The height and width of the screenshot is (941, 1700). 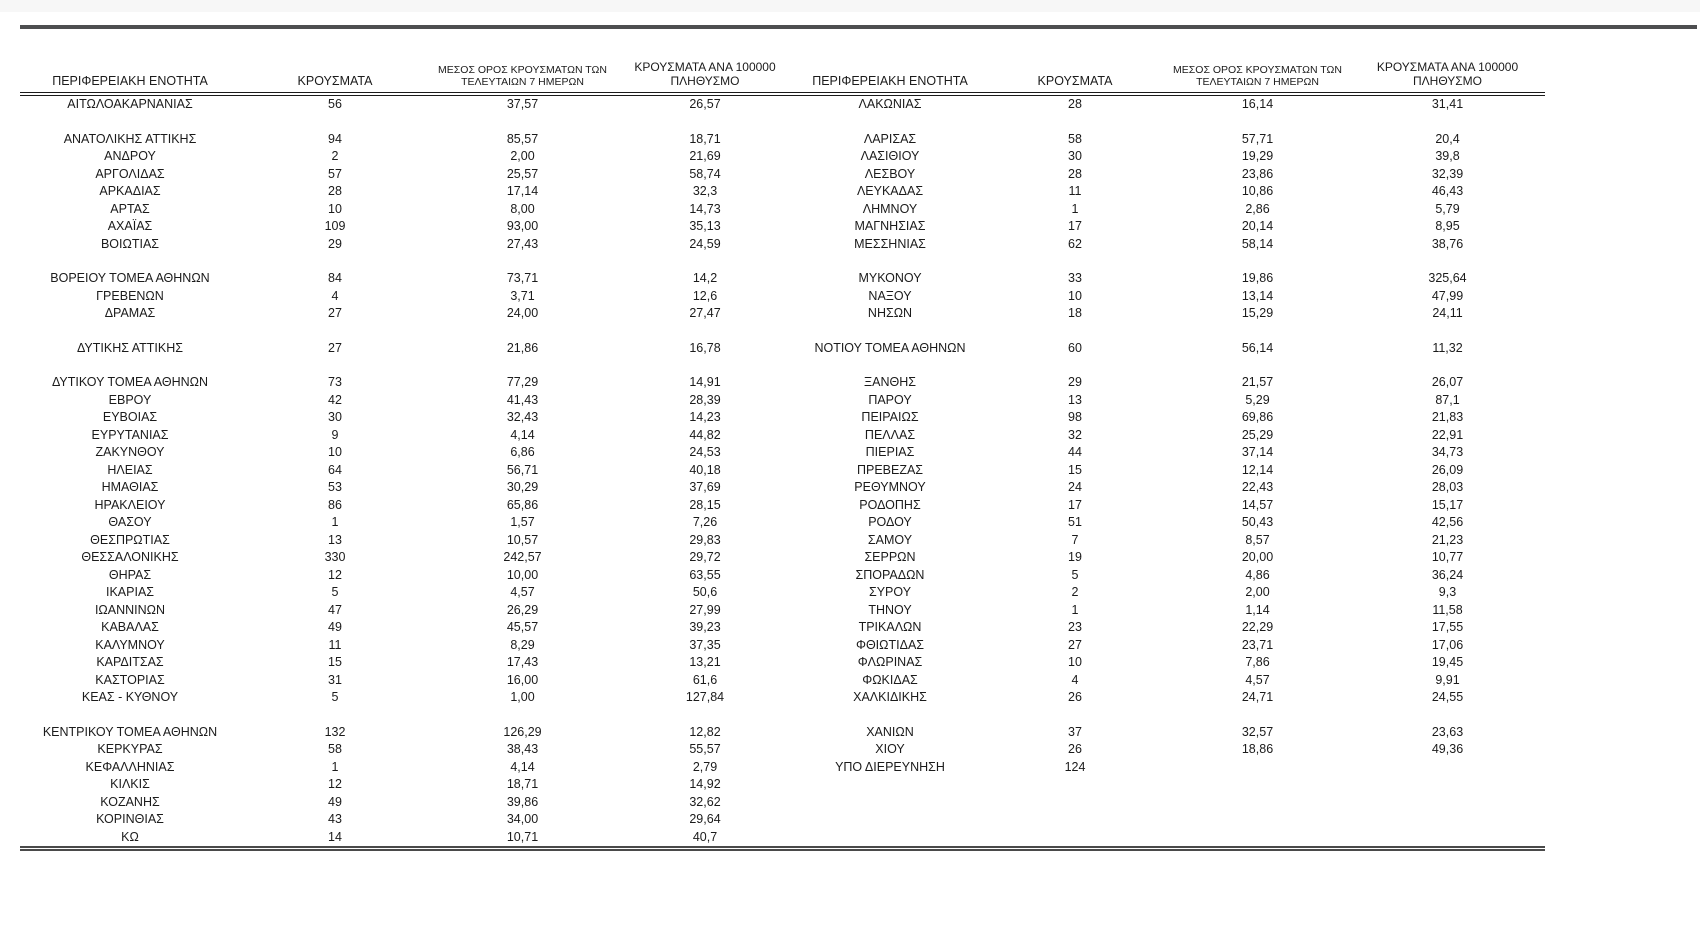 What do you see at coordinates (1257, 697) in the screenshot?
I see `value-cell: 24,71` at bounding box center [1257, 697].